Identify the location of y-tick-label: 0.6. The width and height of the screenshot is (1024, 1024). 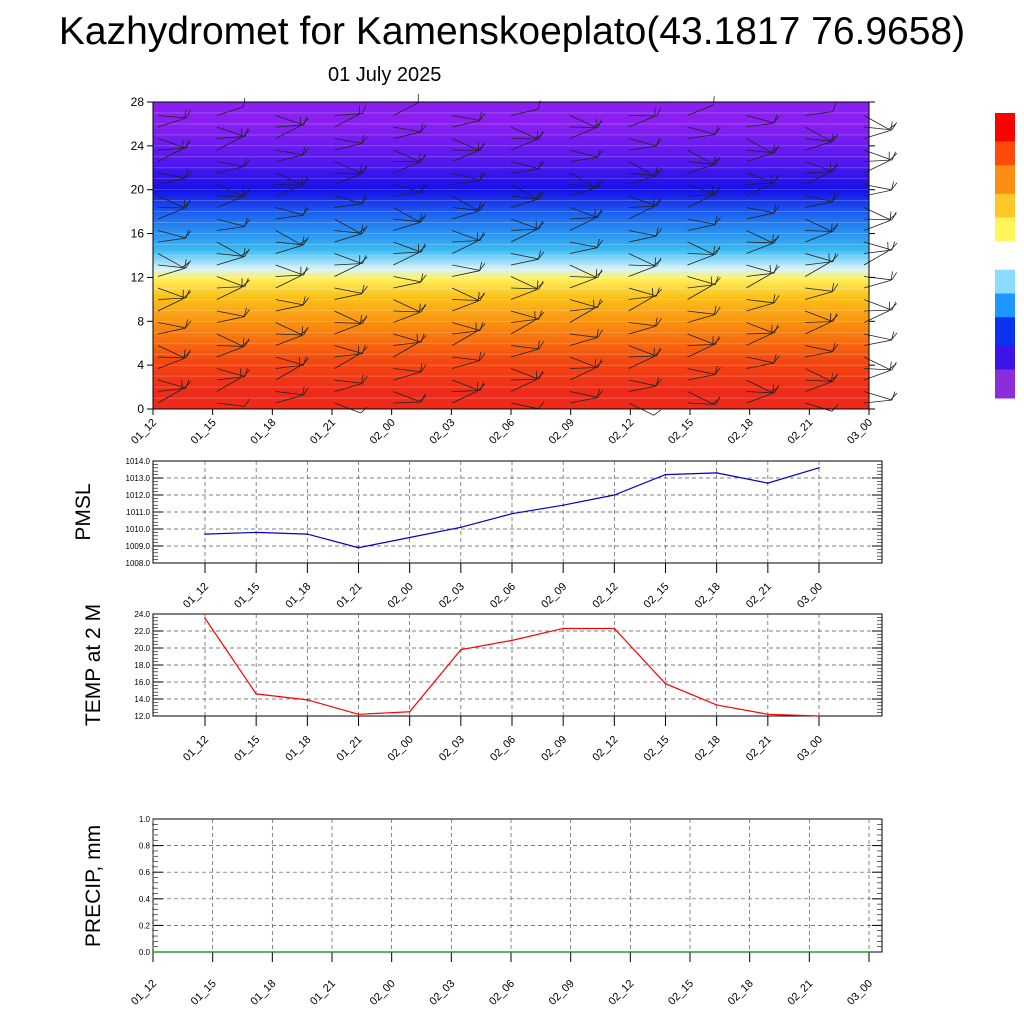
(145, 872).